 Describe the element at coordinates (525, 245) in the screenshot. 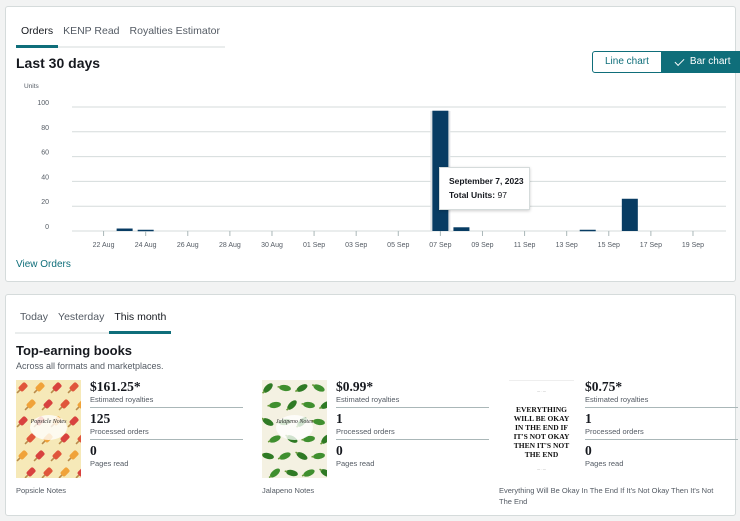

I see `x-tick-label: 11 Sep` at that location.